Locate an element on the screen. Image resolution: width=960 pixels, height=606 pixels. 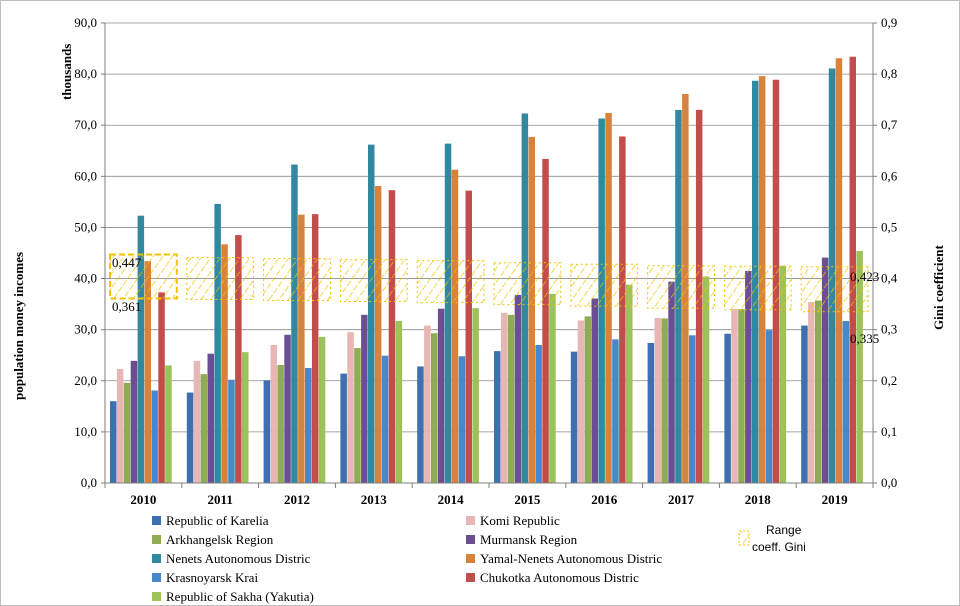
y-right-tick-label: 0,6 is located at coordinates (889, 175).